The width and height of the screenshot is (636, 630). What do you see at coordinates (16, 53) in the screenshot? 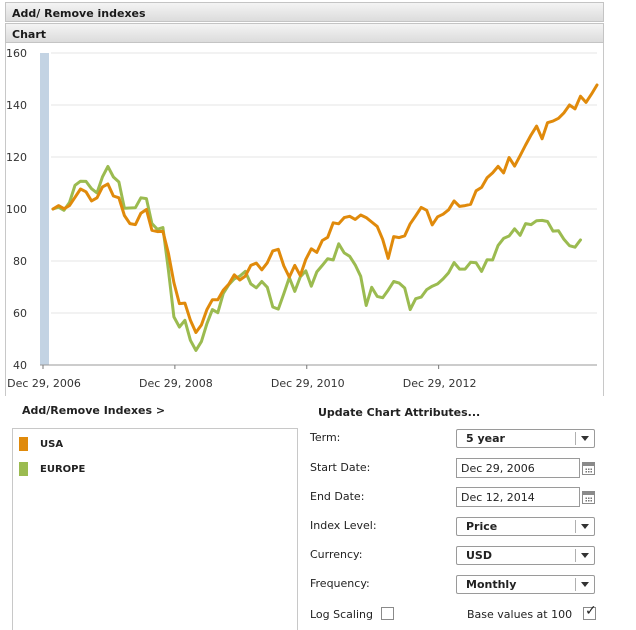
I see `y-tick-label: 160` at bounding box center [16, 53].